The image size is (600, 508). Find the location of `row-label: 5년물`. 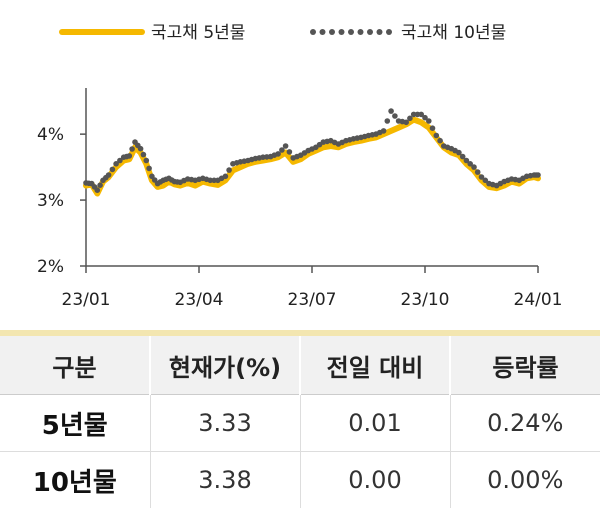

row-label: 5년물 is located at coordinates (75, 423).